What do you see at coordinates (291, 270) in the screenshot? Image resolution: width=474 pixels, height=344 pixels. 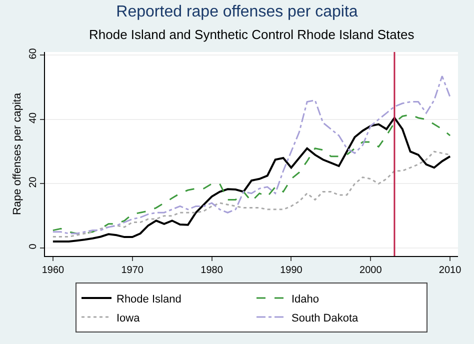 I see `x-tick-label: 1990` at bounding box center [291, 270].